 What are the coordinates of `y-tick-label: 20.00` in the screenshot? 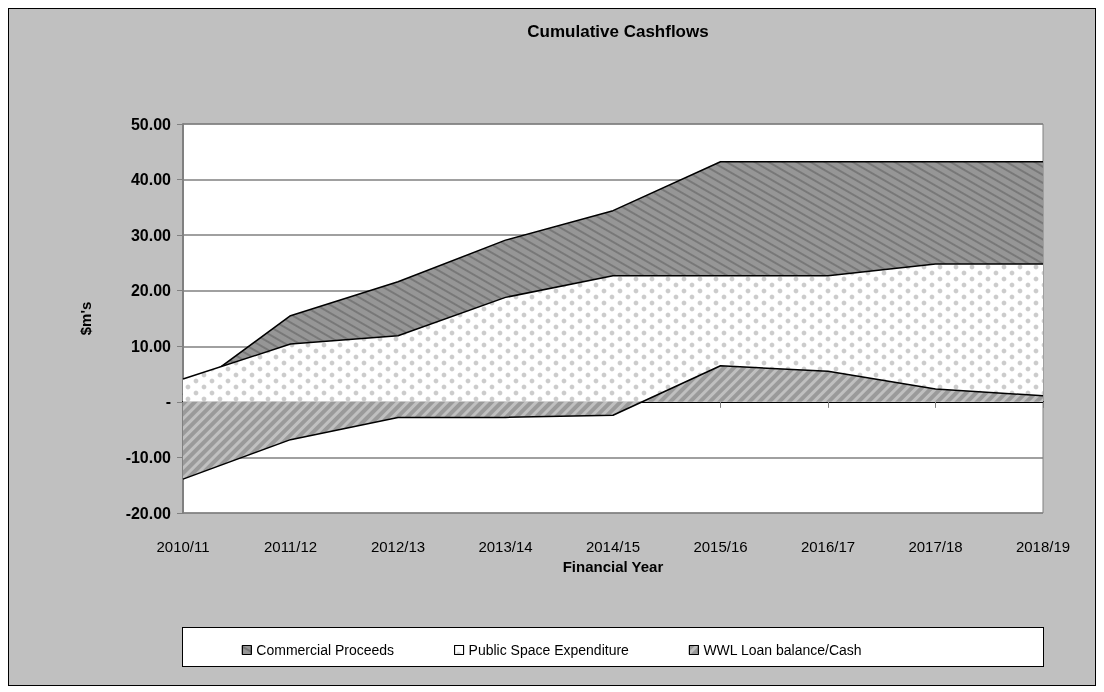 It's located at (151, 291).